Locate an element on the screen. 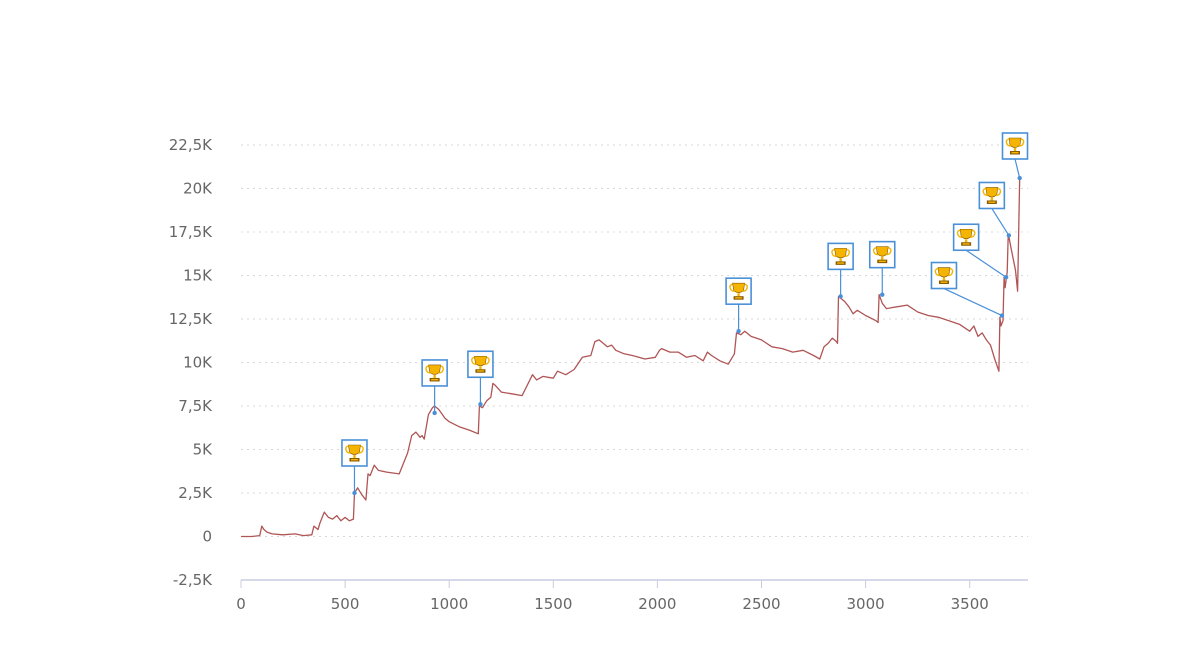  y-tick-label: 20K is located at coordinates (198, 189).